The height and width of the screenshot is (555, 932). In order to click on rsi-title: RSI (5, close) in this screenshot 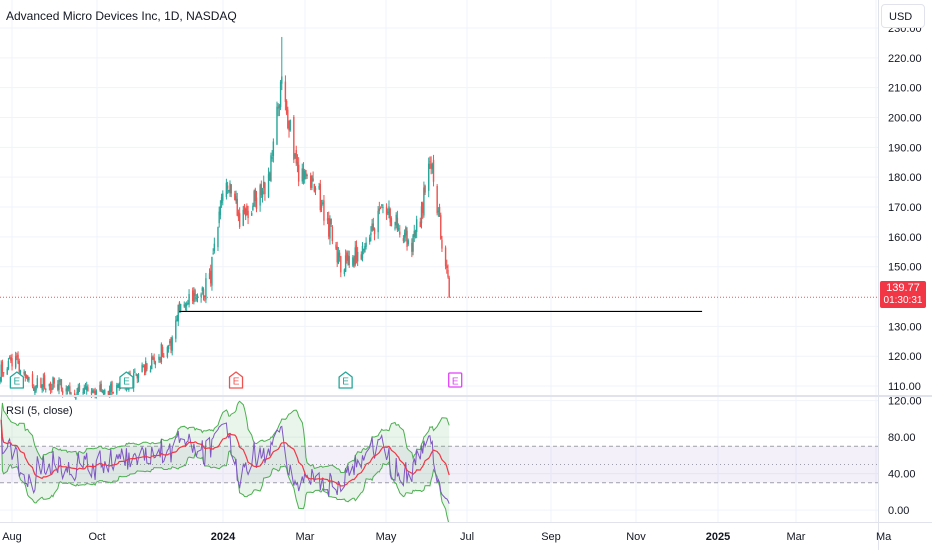, I will do `click(39, 411)`.